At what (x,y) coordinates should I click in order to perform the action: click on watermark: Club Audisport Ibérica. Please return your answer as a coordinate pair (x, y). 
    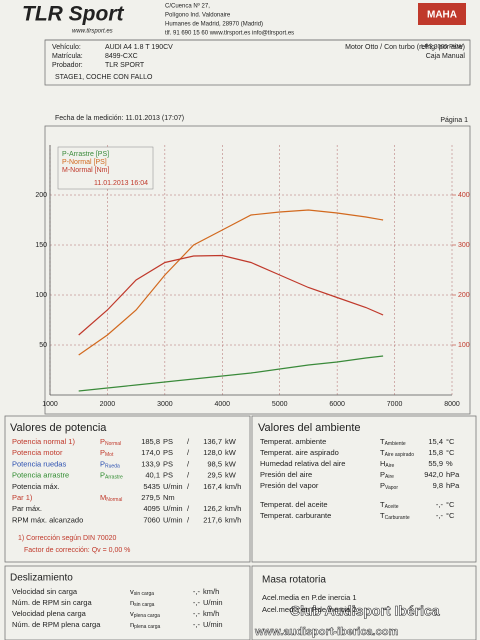
    Looking at the image, I should click on (365, 611).